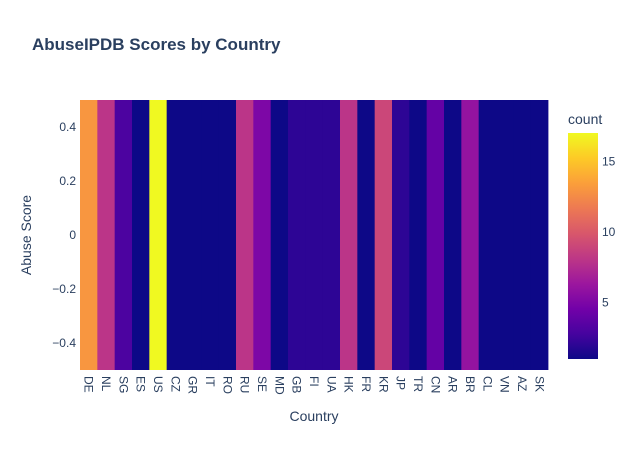  Describe the element at coordinates (89, 384) in the screenshot. I see `x-tick-label-de: DE` at that location.